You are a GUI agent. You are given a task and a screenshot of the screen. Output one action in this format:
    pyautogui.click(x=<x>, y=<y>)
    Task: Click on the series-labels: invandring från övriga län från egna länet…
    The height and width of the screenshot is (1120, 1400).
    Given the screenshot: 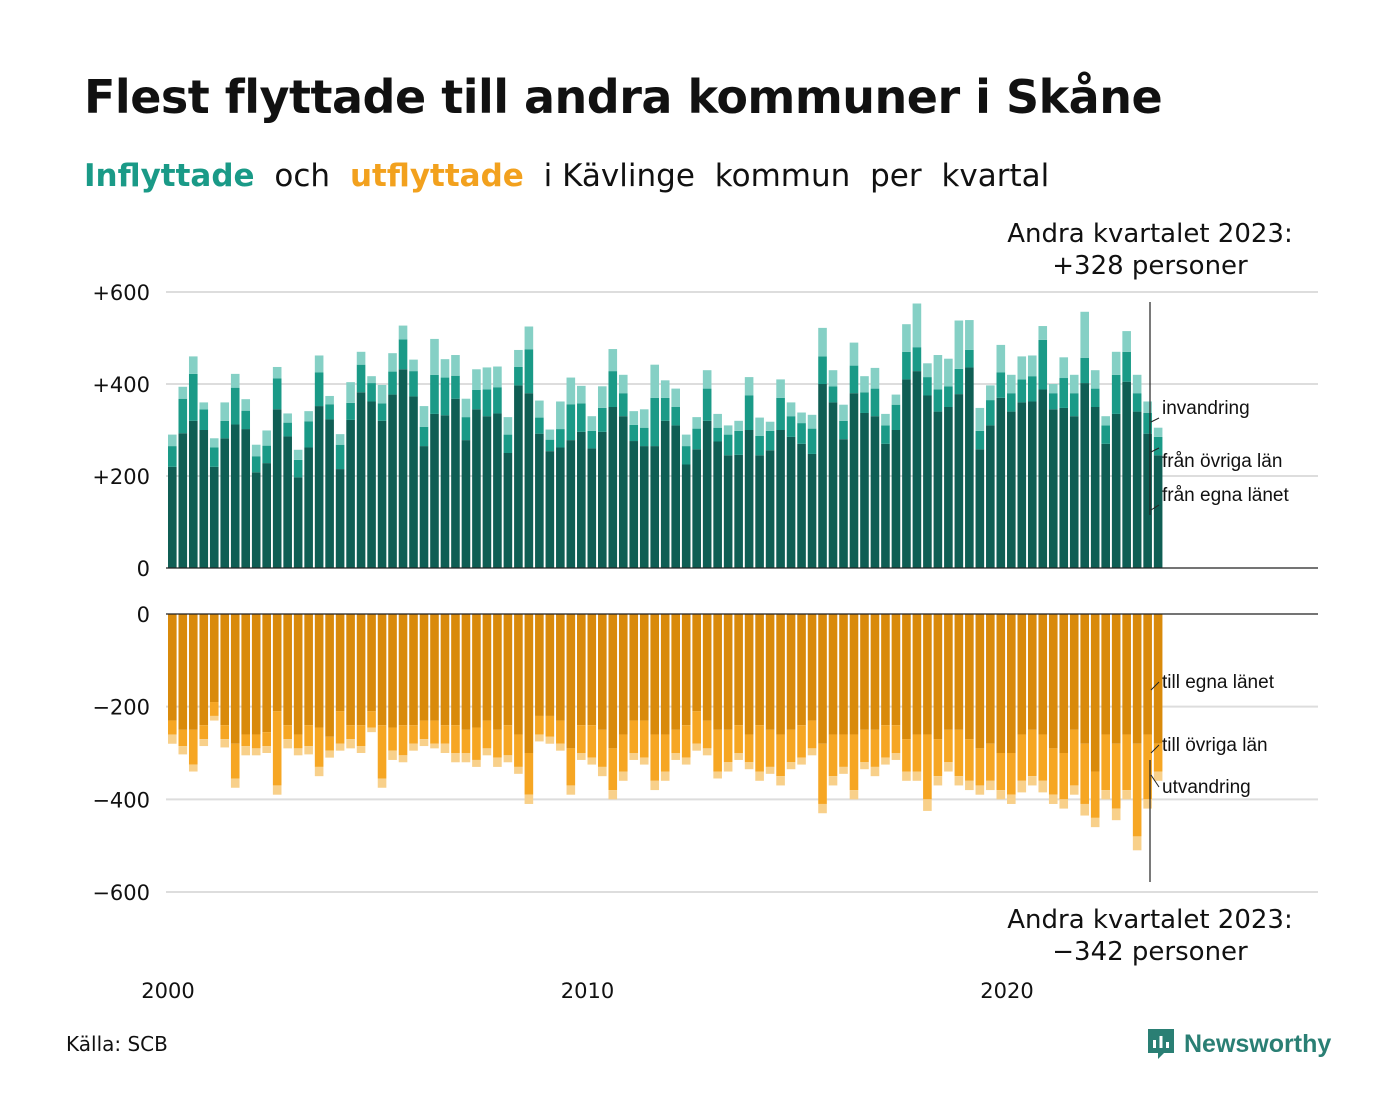 What is the action you would take?
    pyautogui.click(x=1219, y=598)
    